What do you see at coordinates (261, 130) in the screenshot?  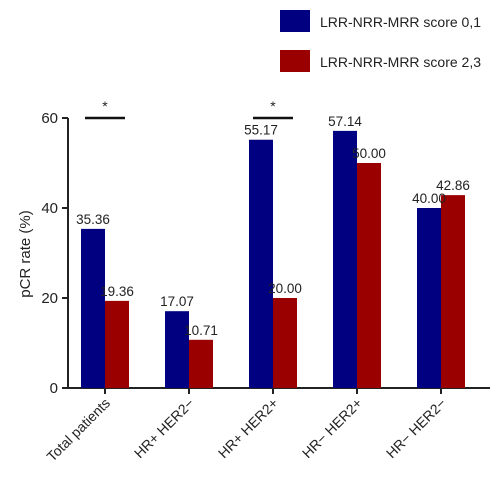 I see `data-label: 55.17` at bounding box center [261, 130].